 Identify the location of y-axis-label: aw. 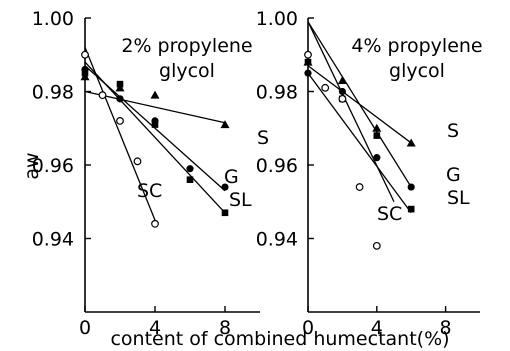
(32, 165).